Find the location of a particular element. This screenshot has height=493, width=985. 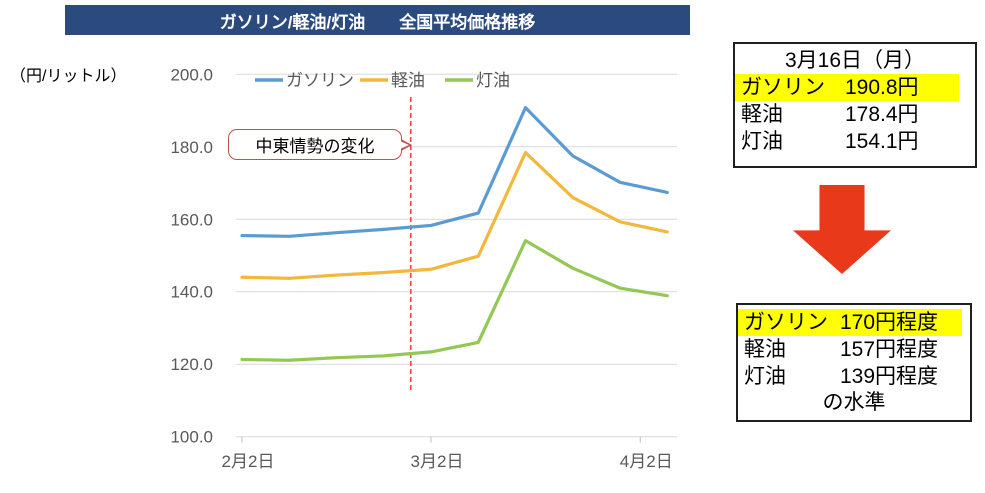

projection-footer: の水準 is located at coordinates (854, 402).